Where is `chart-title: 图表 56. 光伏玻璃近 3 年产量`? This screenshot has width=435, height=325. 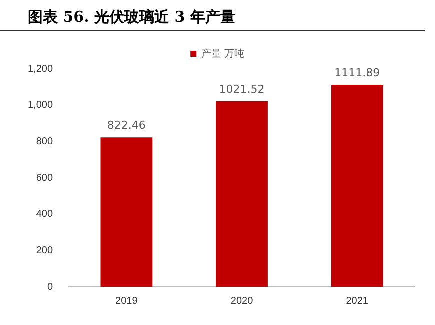 chart-title: 图表 56. 光伏玻璃近 3 年产量 is located at coordinates (212, 15).